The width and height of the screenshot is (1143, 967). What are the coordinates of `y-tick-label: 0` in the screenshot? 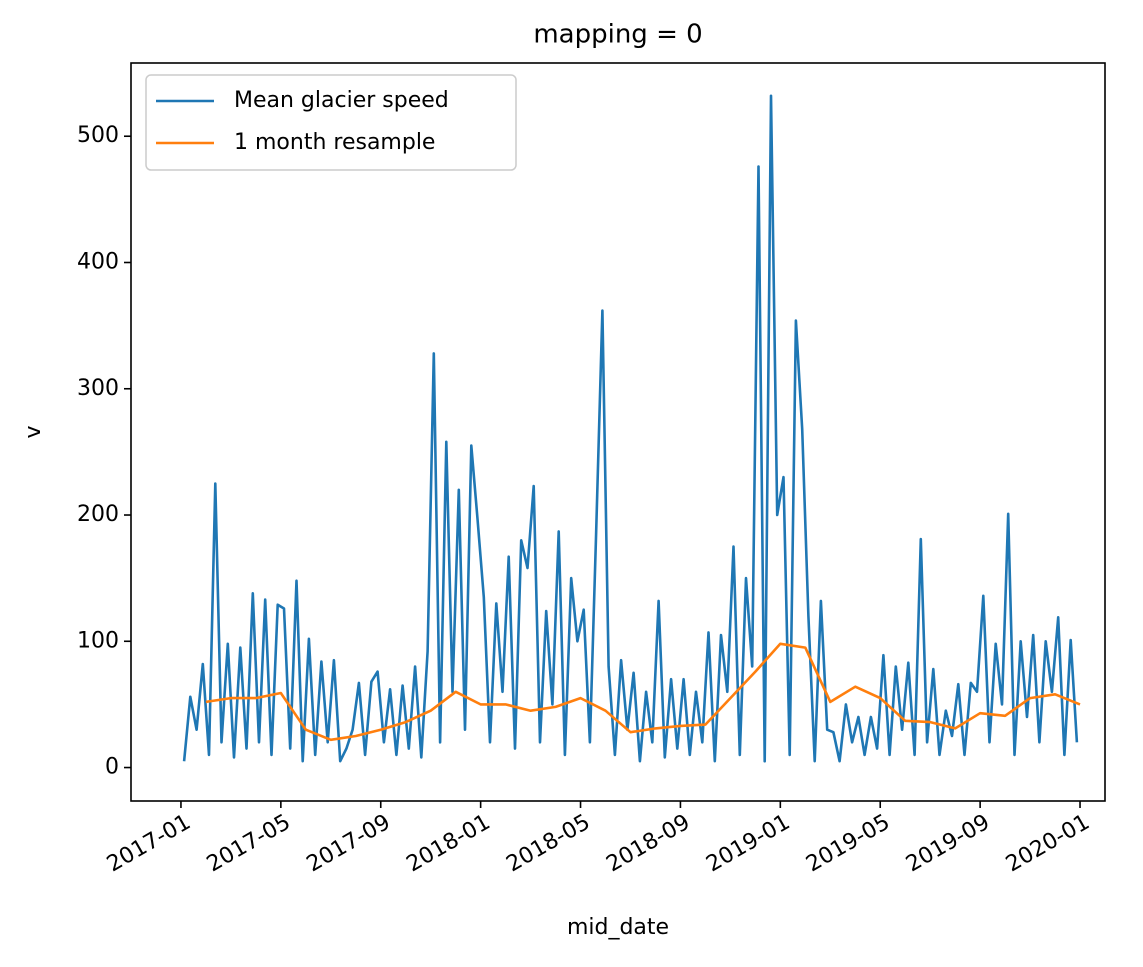 It's located at (112, 767).